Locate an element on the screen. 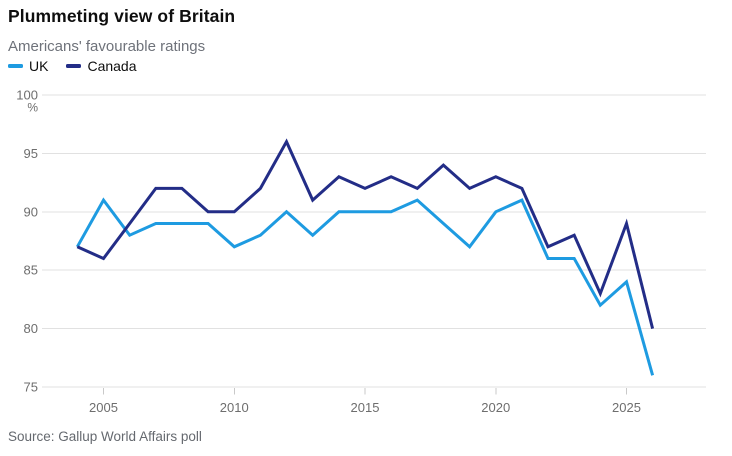 This screenshot has height=456, width=732. legend-label-uk: UK is located at coordinates (39, 66).